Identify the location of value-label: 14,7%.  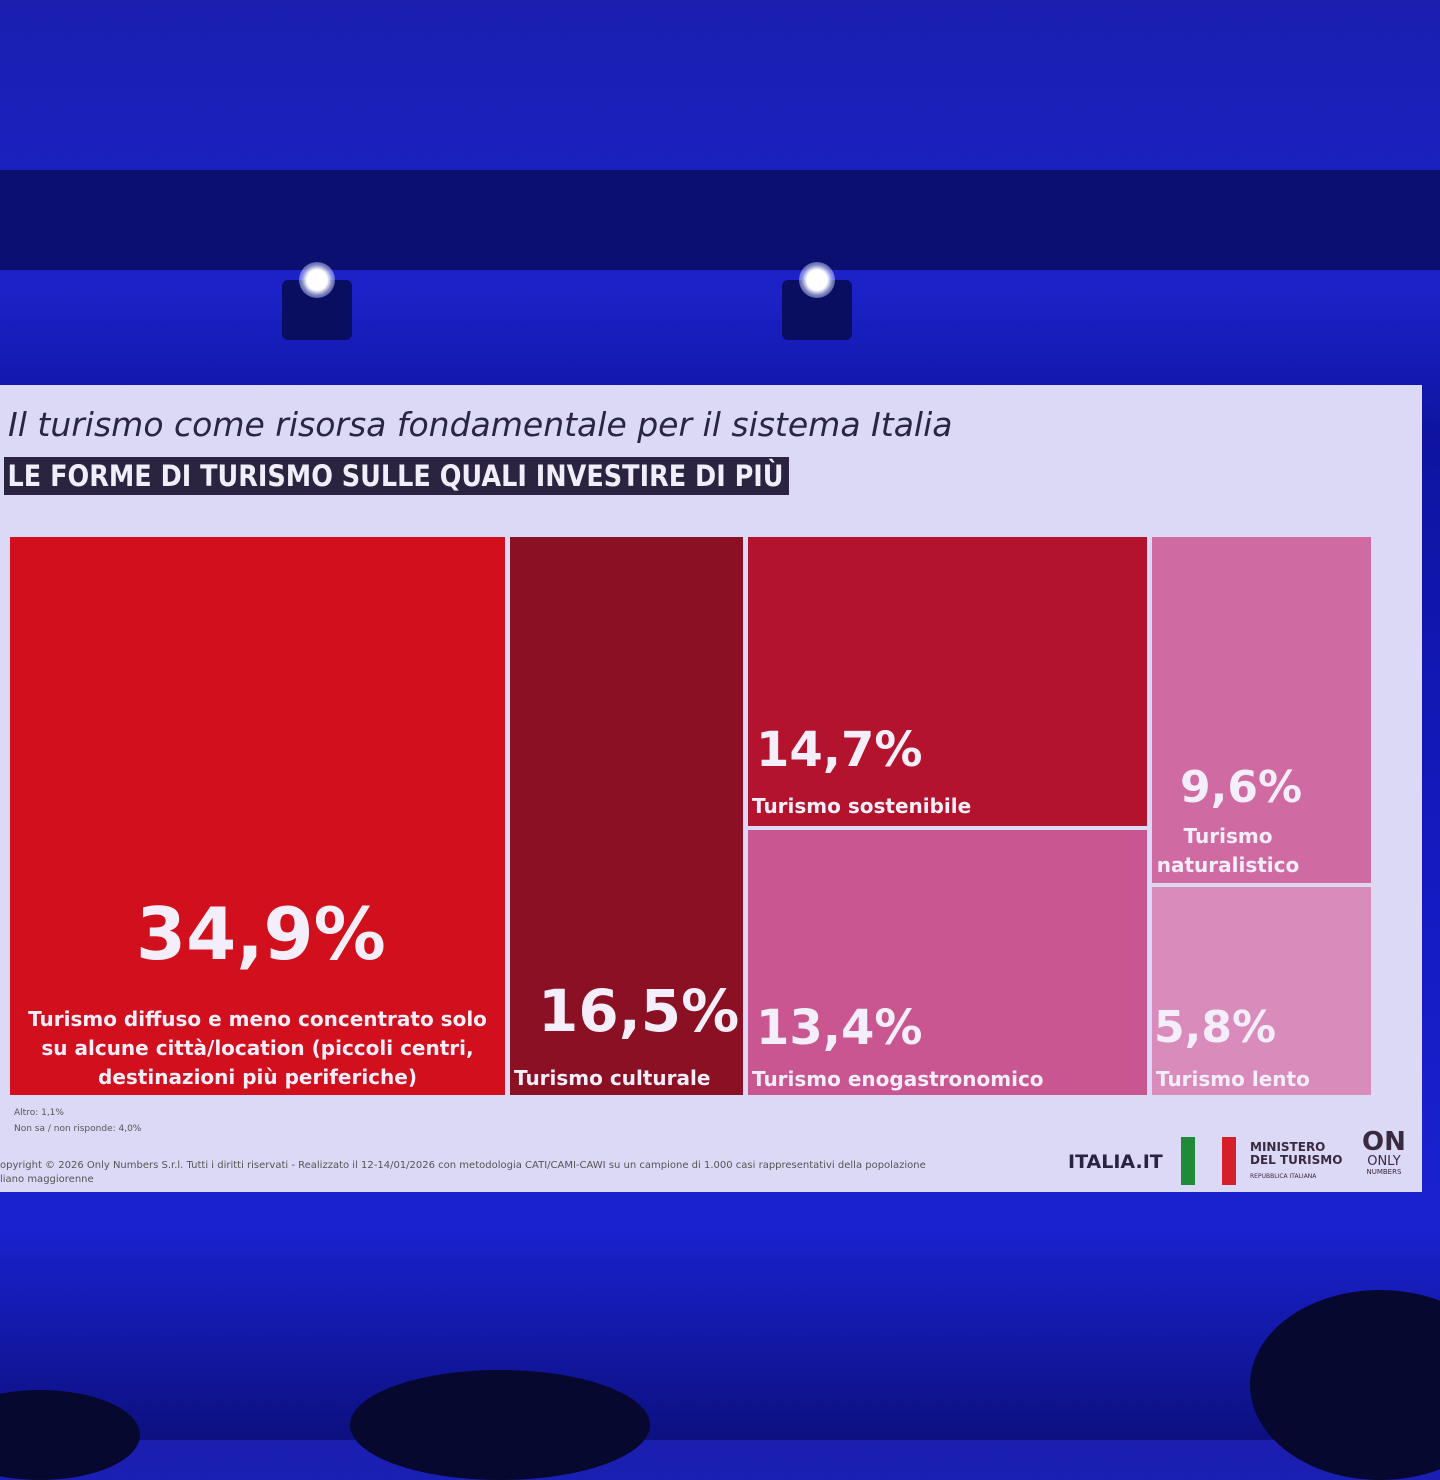
(839, 750).